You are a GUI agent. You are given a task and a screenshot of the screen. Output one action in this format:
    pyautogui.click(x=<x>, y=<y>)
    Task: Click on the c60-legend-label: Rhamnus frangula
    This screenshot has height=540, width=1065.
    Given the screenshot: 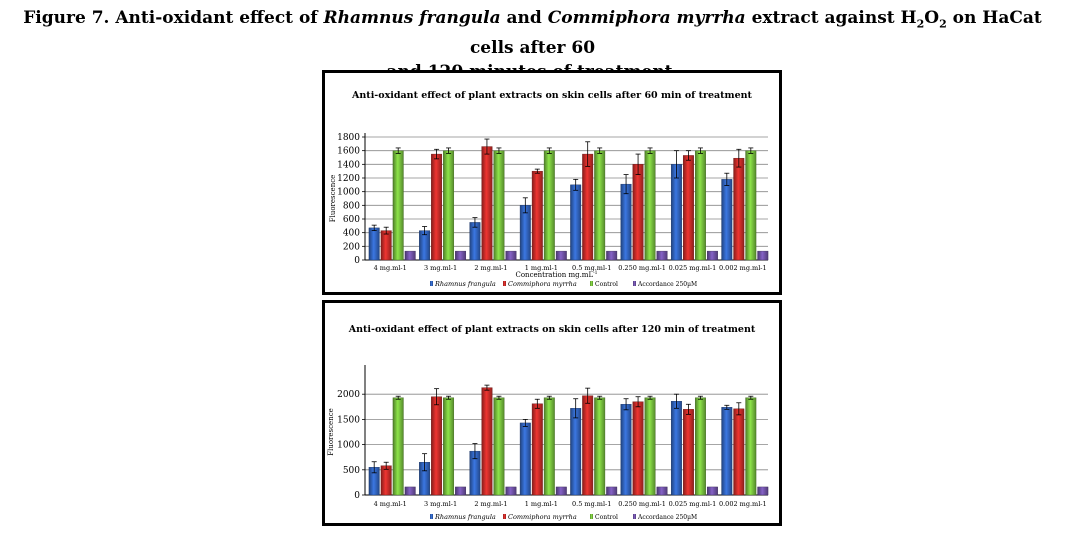 What is the action you would take?
    pyautogui.click(x=465, y=284)
    